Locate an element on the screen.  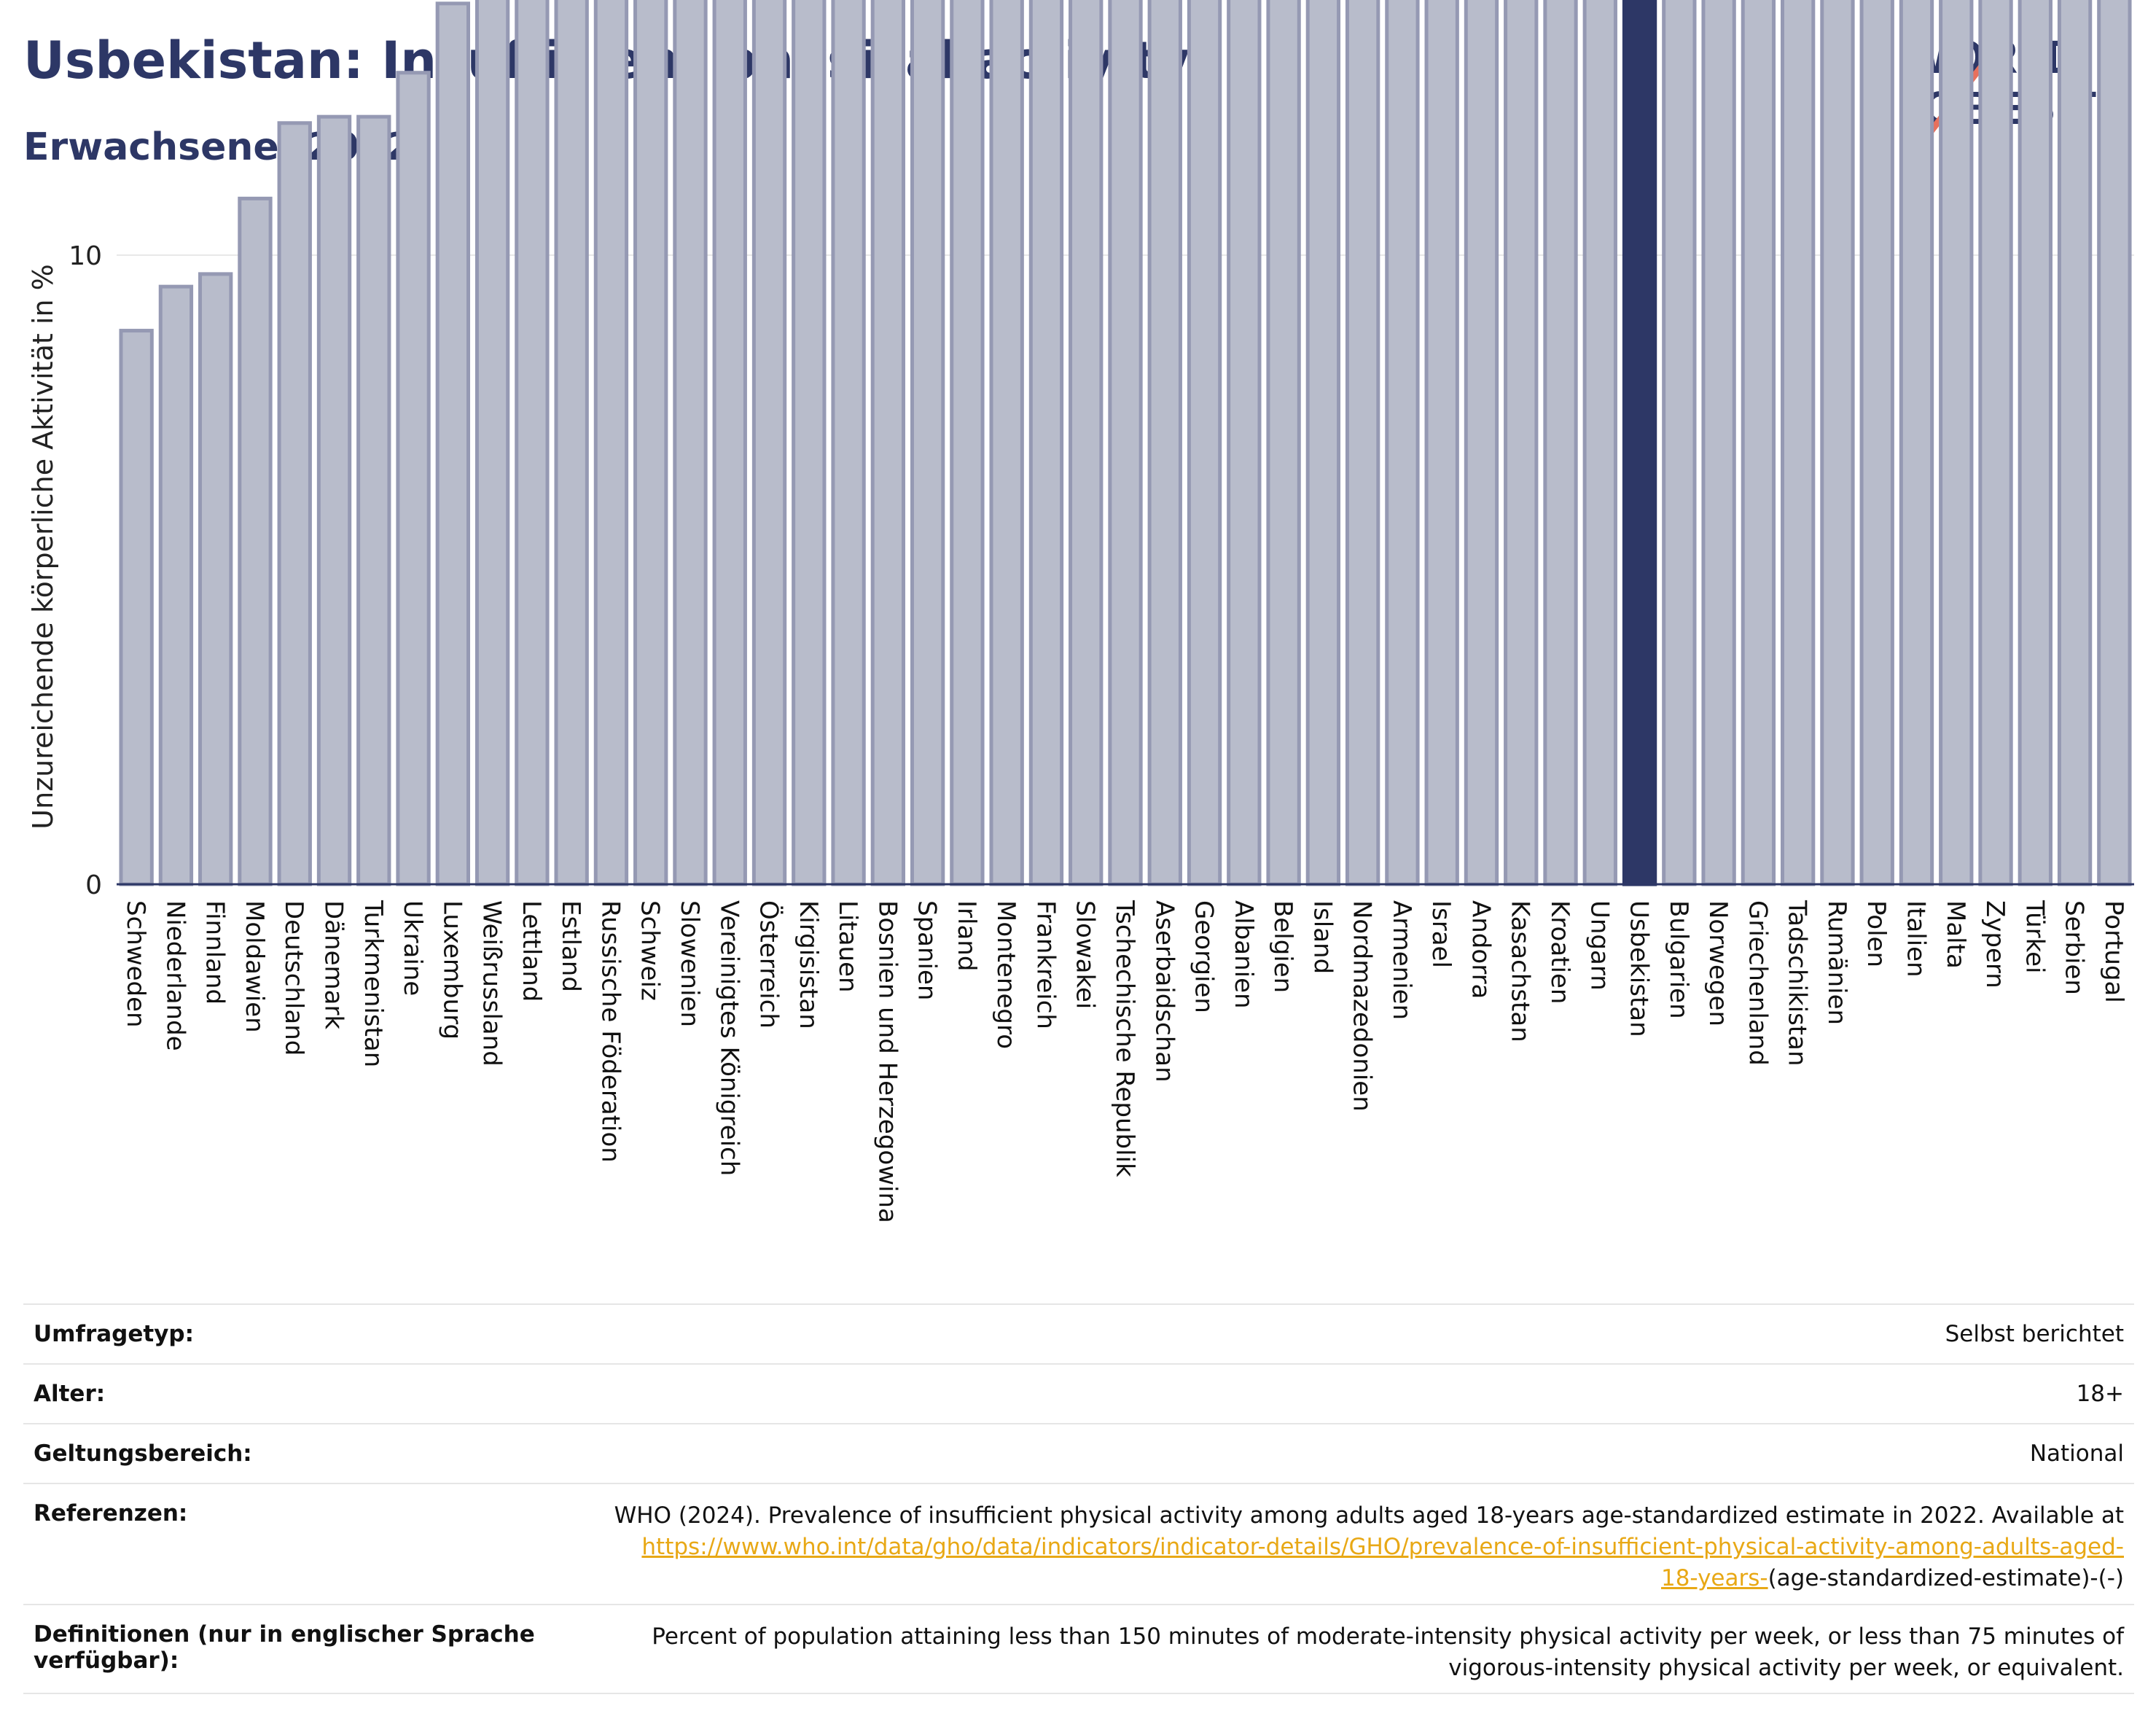
x-tick-label: Vereinigtes Königreich is located at coordinates (728, 1038).